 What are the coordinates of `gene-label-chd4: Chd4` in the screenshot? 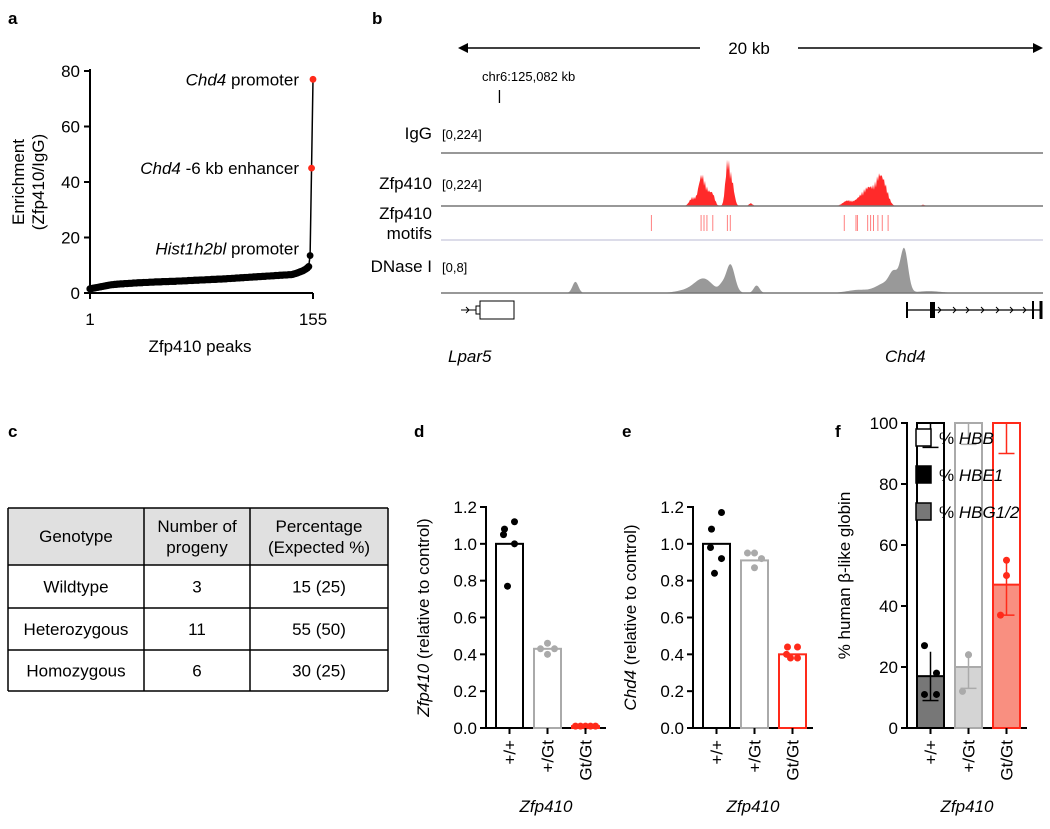 It's located at (905, 356).